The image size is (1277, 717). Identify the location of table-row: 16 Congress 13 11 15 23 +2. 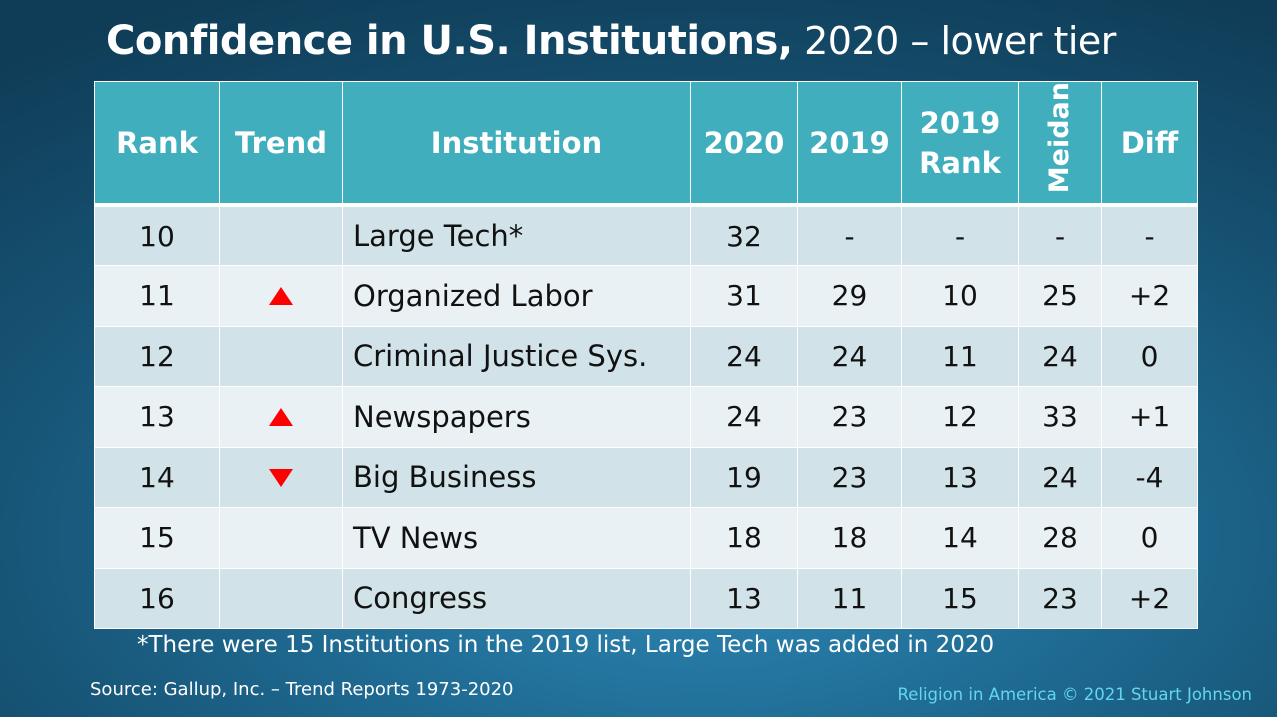
(646, 598).